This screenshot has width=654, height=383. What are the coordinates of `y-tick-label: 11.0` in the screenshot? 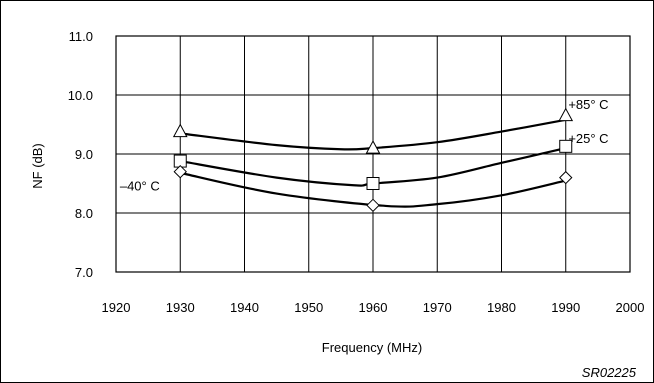 It's located at (81, 36).